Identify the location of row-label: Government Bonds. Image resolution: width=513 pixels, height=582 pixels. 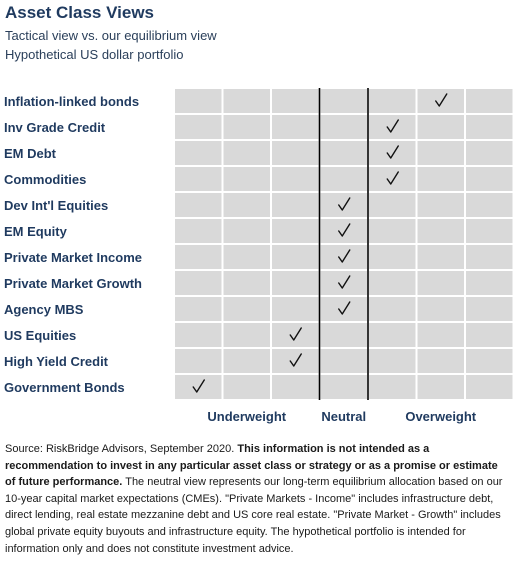
(64, 387).